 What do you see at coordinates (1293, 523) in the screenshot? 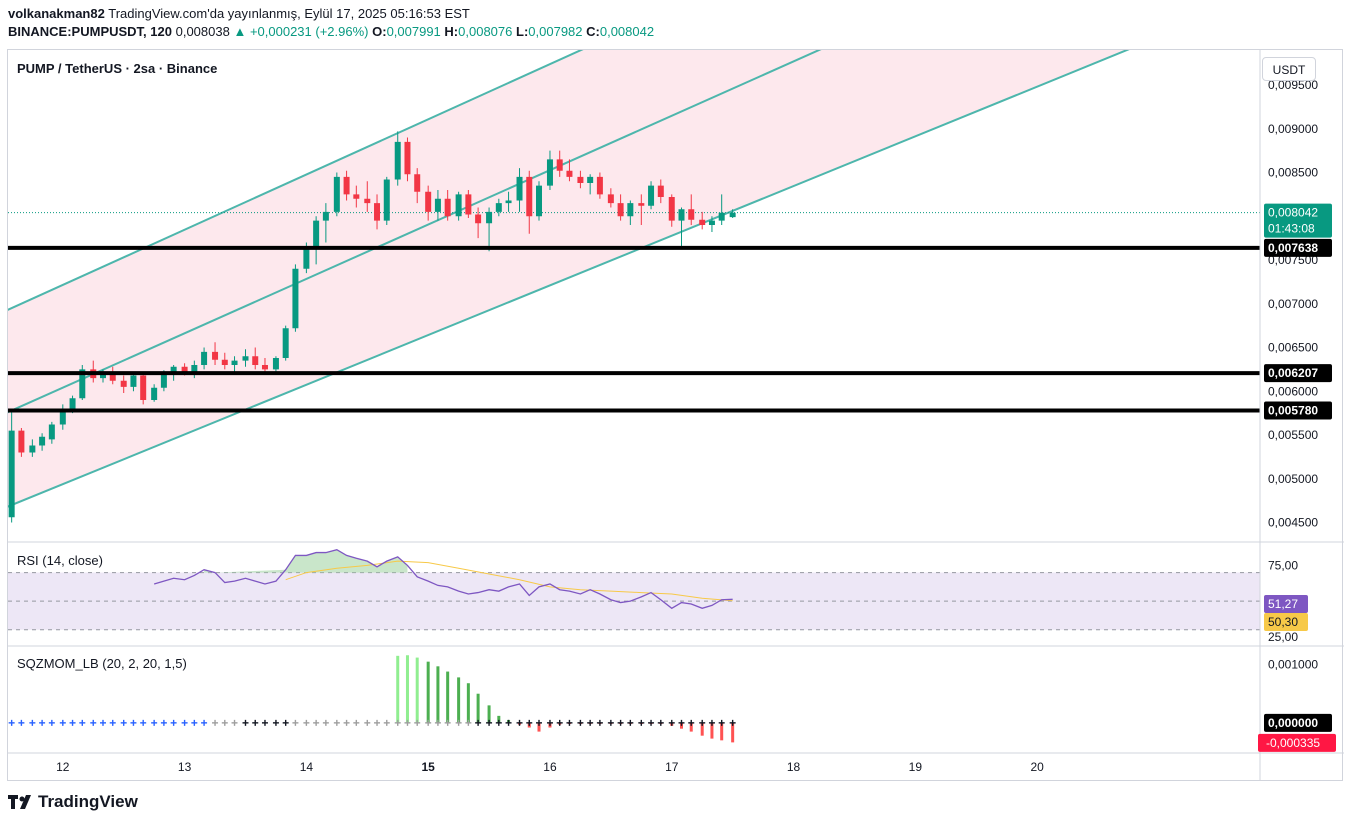
I see `price-tick-label: 0,004500` at bounding box center [1293, 523].